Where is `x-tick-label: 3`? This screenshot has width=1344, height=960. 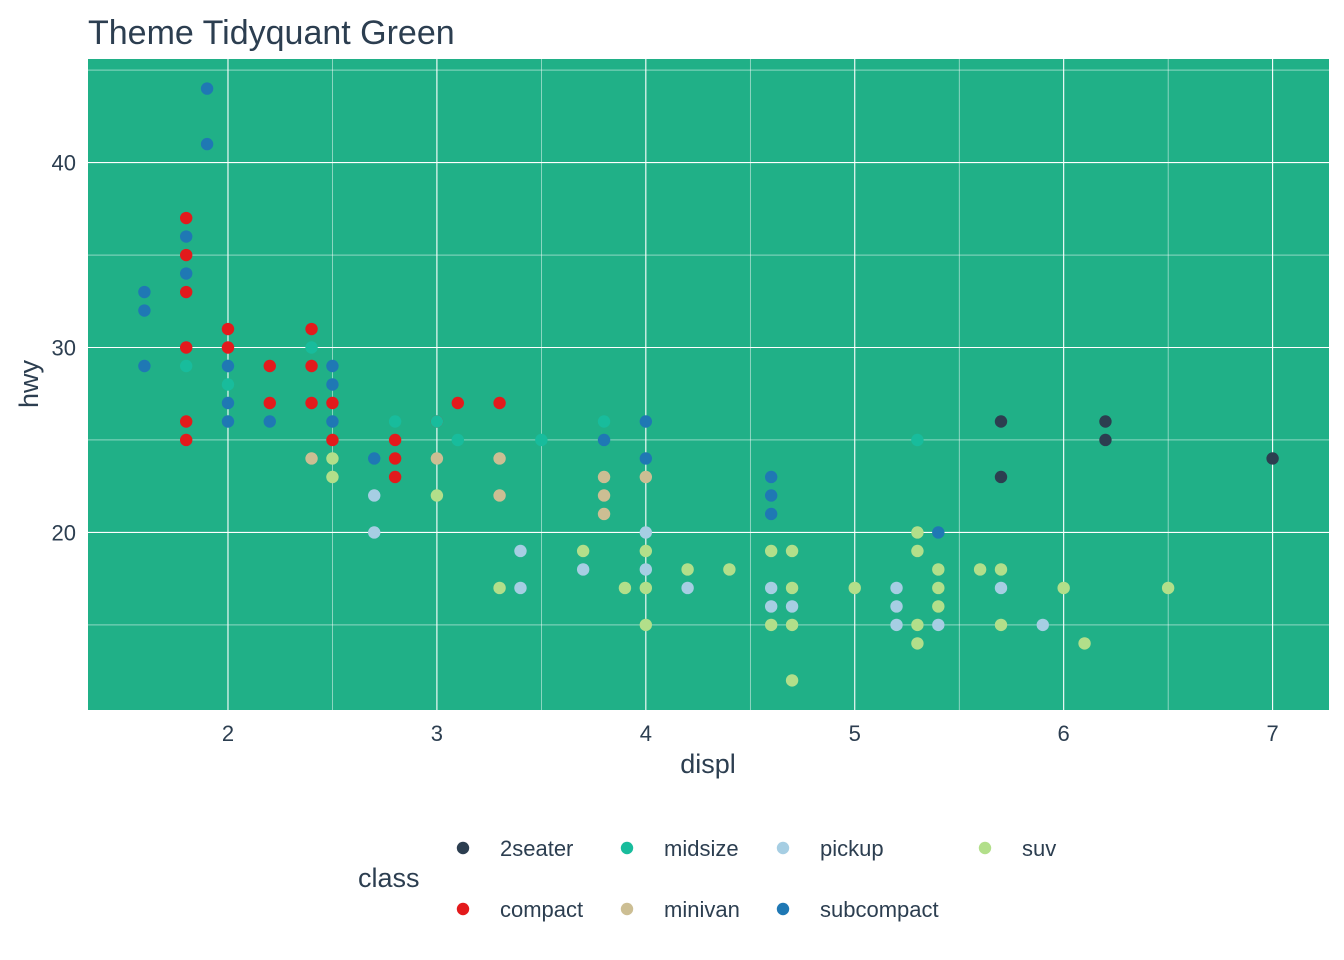
x-tick-label: 3 is located at coordinates (437, 733).